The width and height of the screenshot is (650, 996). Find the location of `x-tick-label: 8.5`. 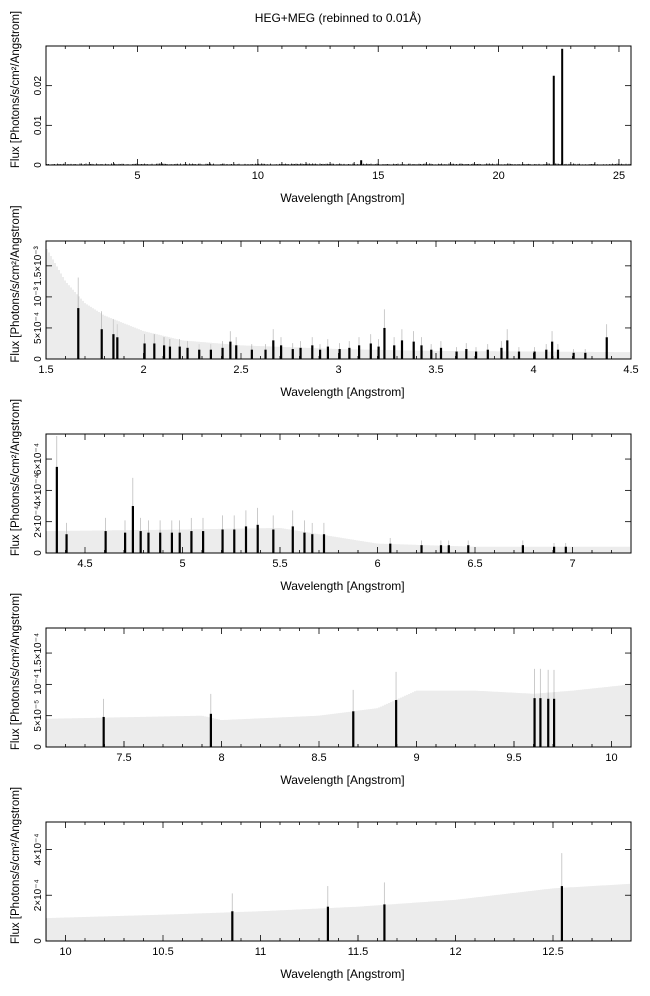

x-tick-label: 8.5 is located at coordinates (318, 758).